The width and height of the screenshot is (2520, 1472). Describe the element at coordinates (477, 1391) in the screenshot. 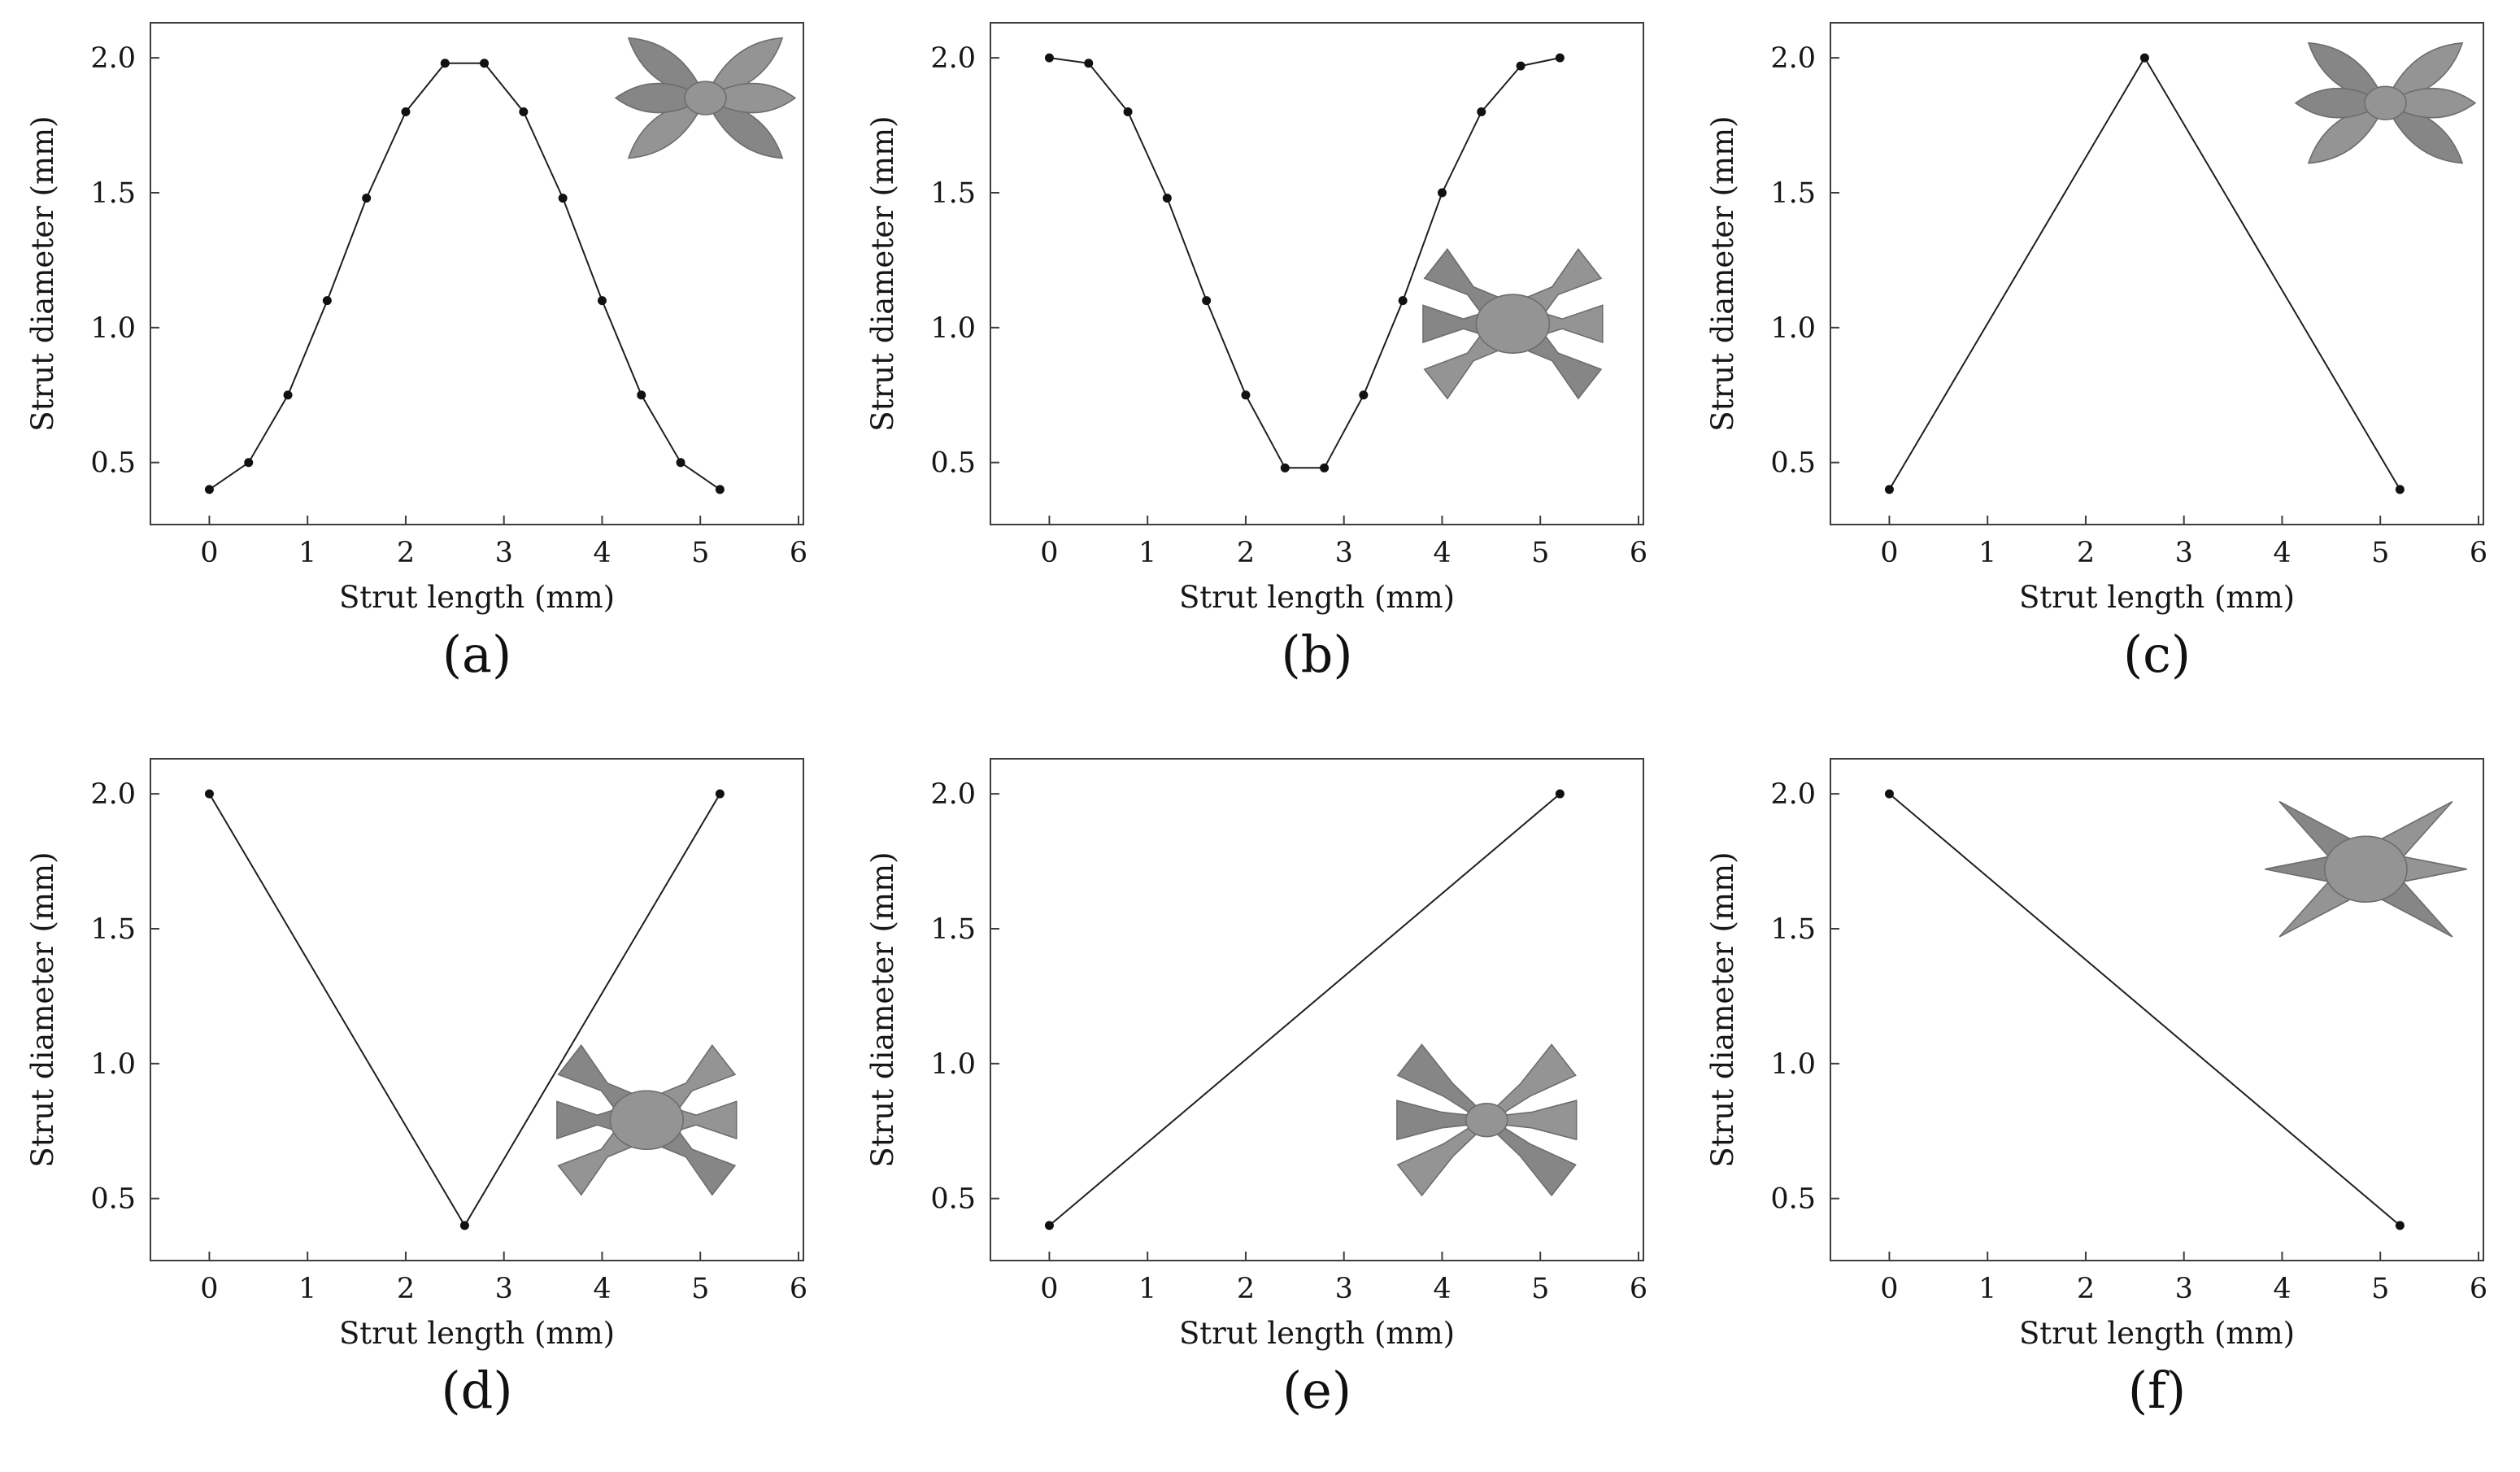

I see `panel-caption-d: (d)` at that location.